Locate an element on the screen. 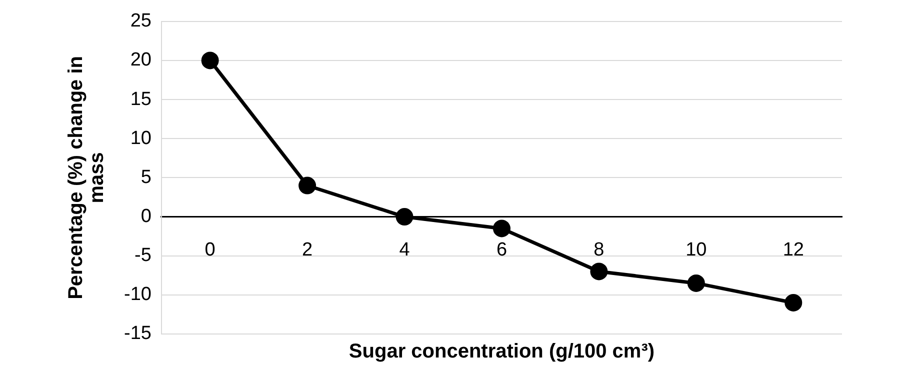 Image resolution: width=912 pixels, height=386 pixels. y-tick-label: 25 is located at coordinates (141, 21).